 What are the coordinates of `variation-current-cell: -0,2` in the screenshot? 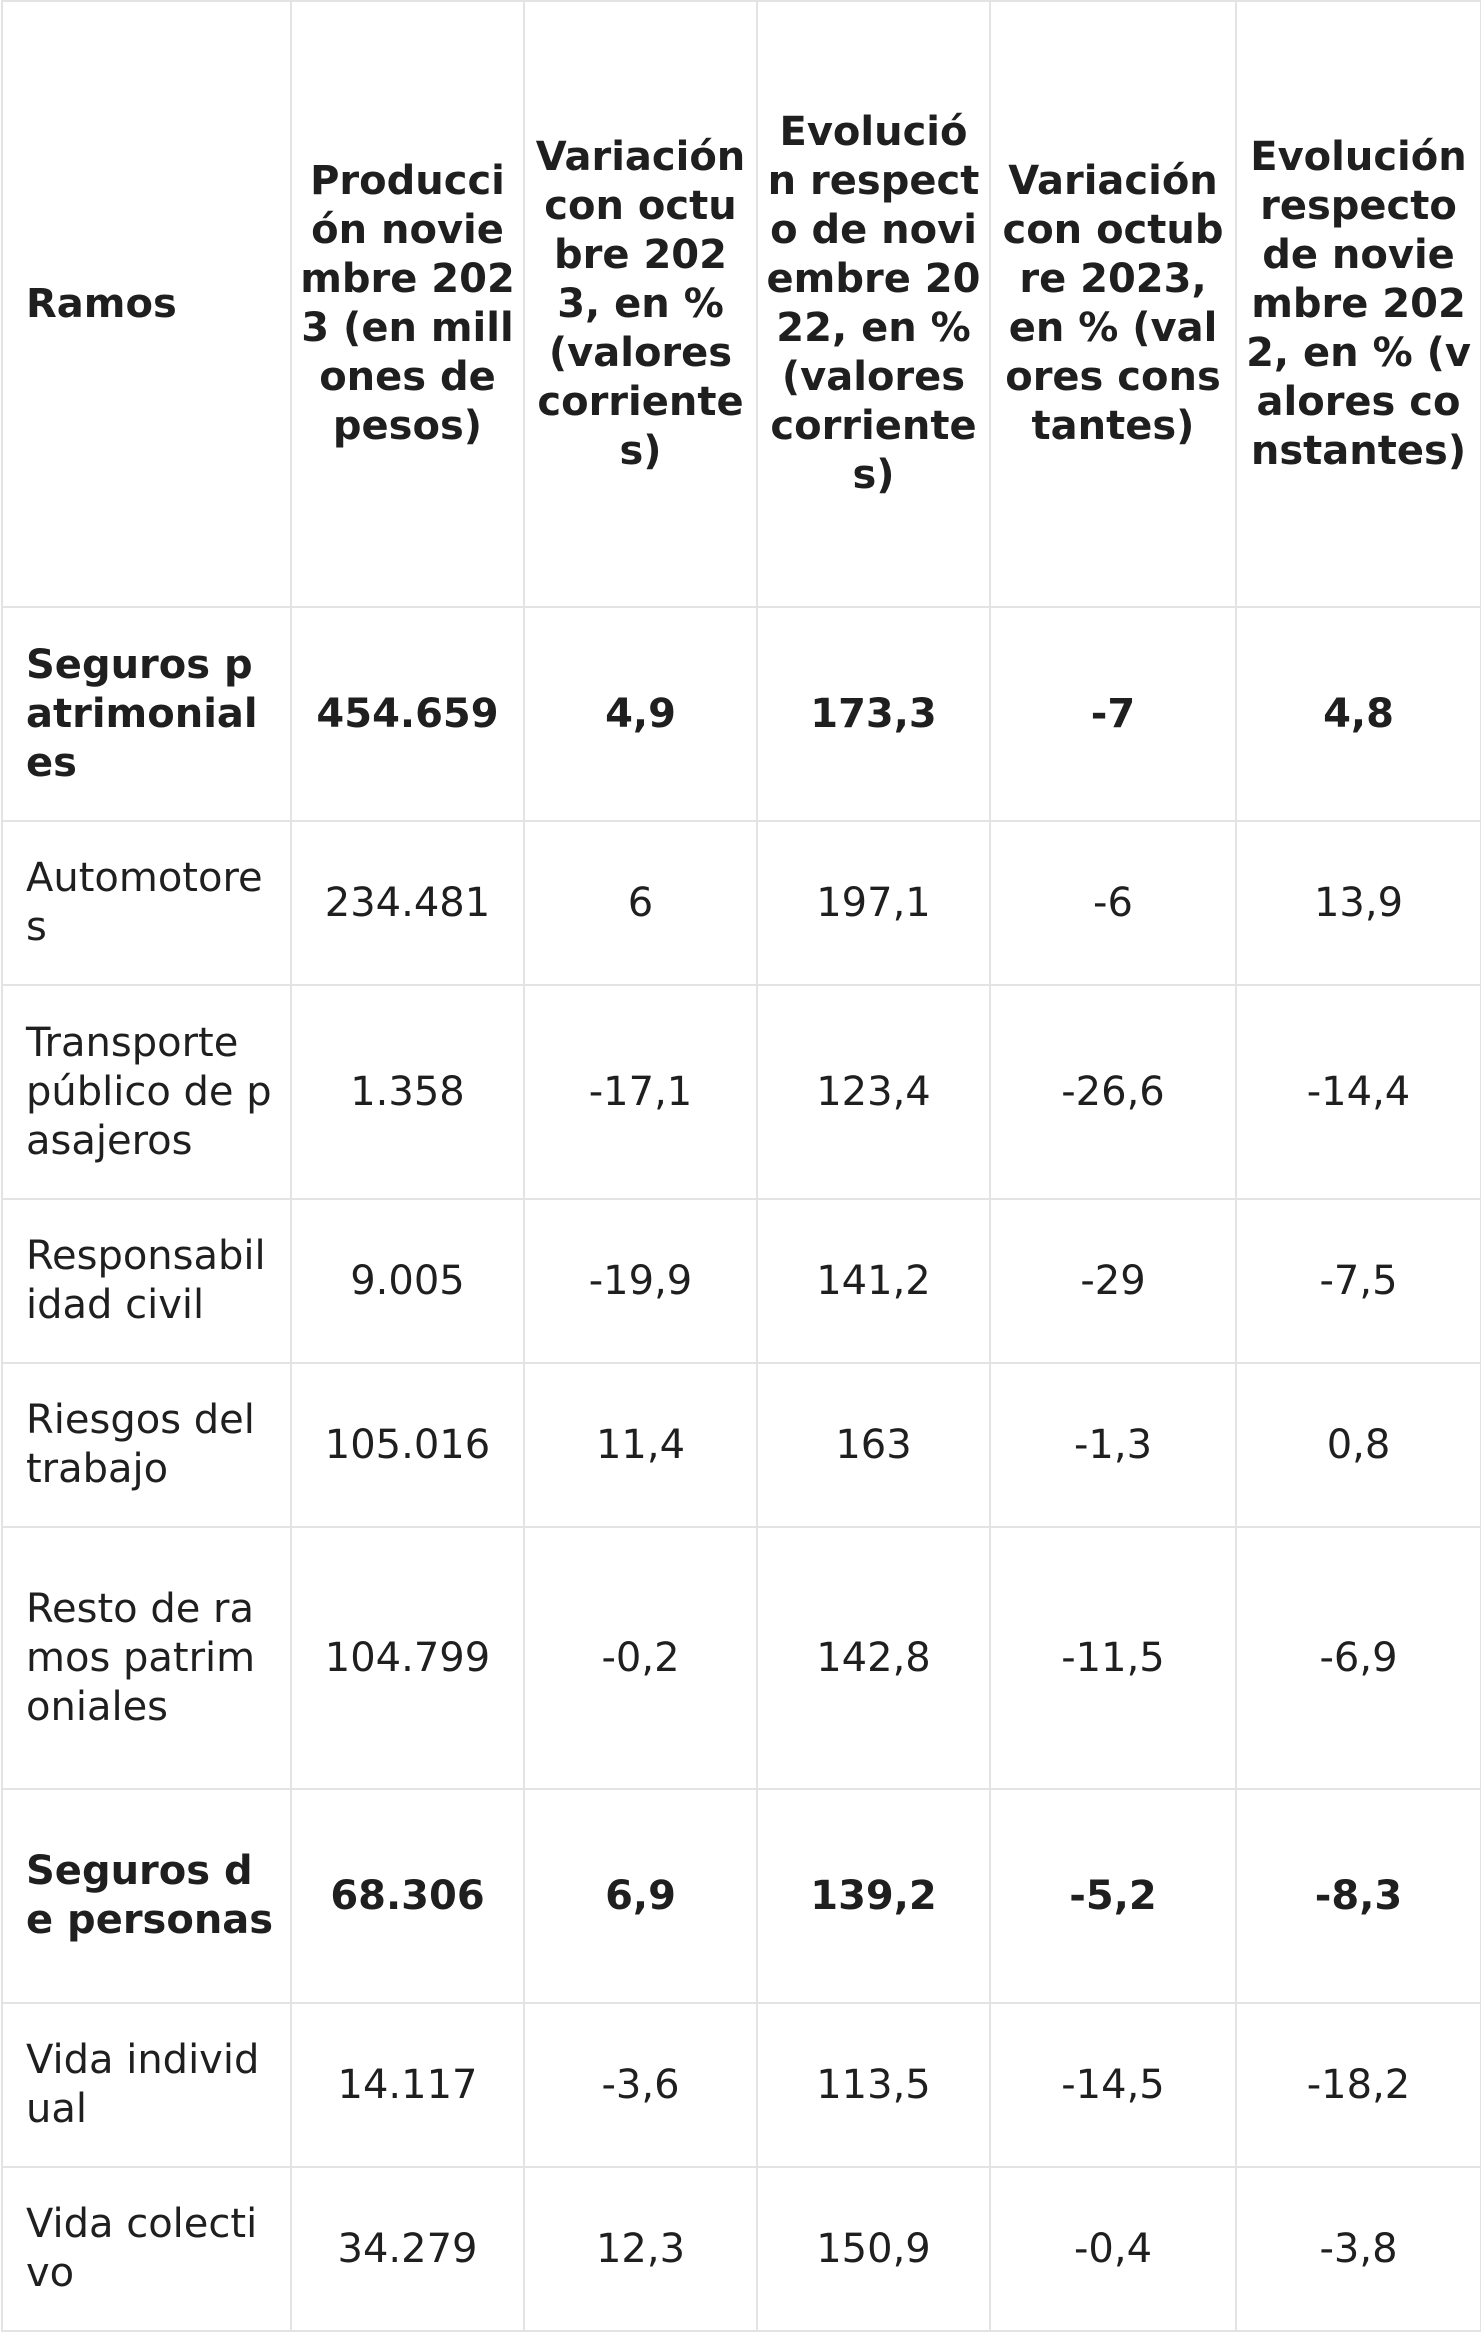 It's located at (640, 1658).